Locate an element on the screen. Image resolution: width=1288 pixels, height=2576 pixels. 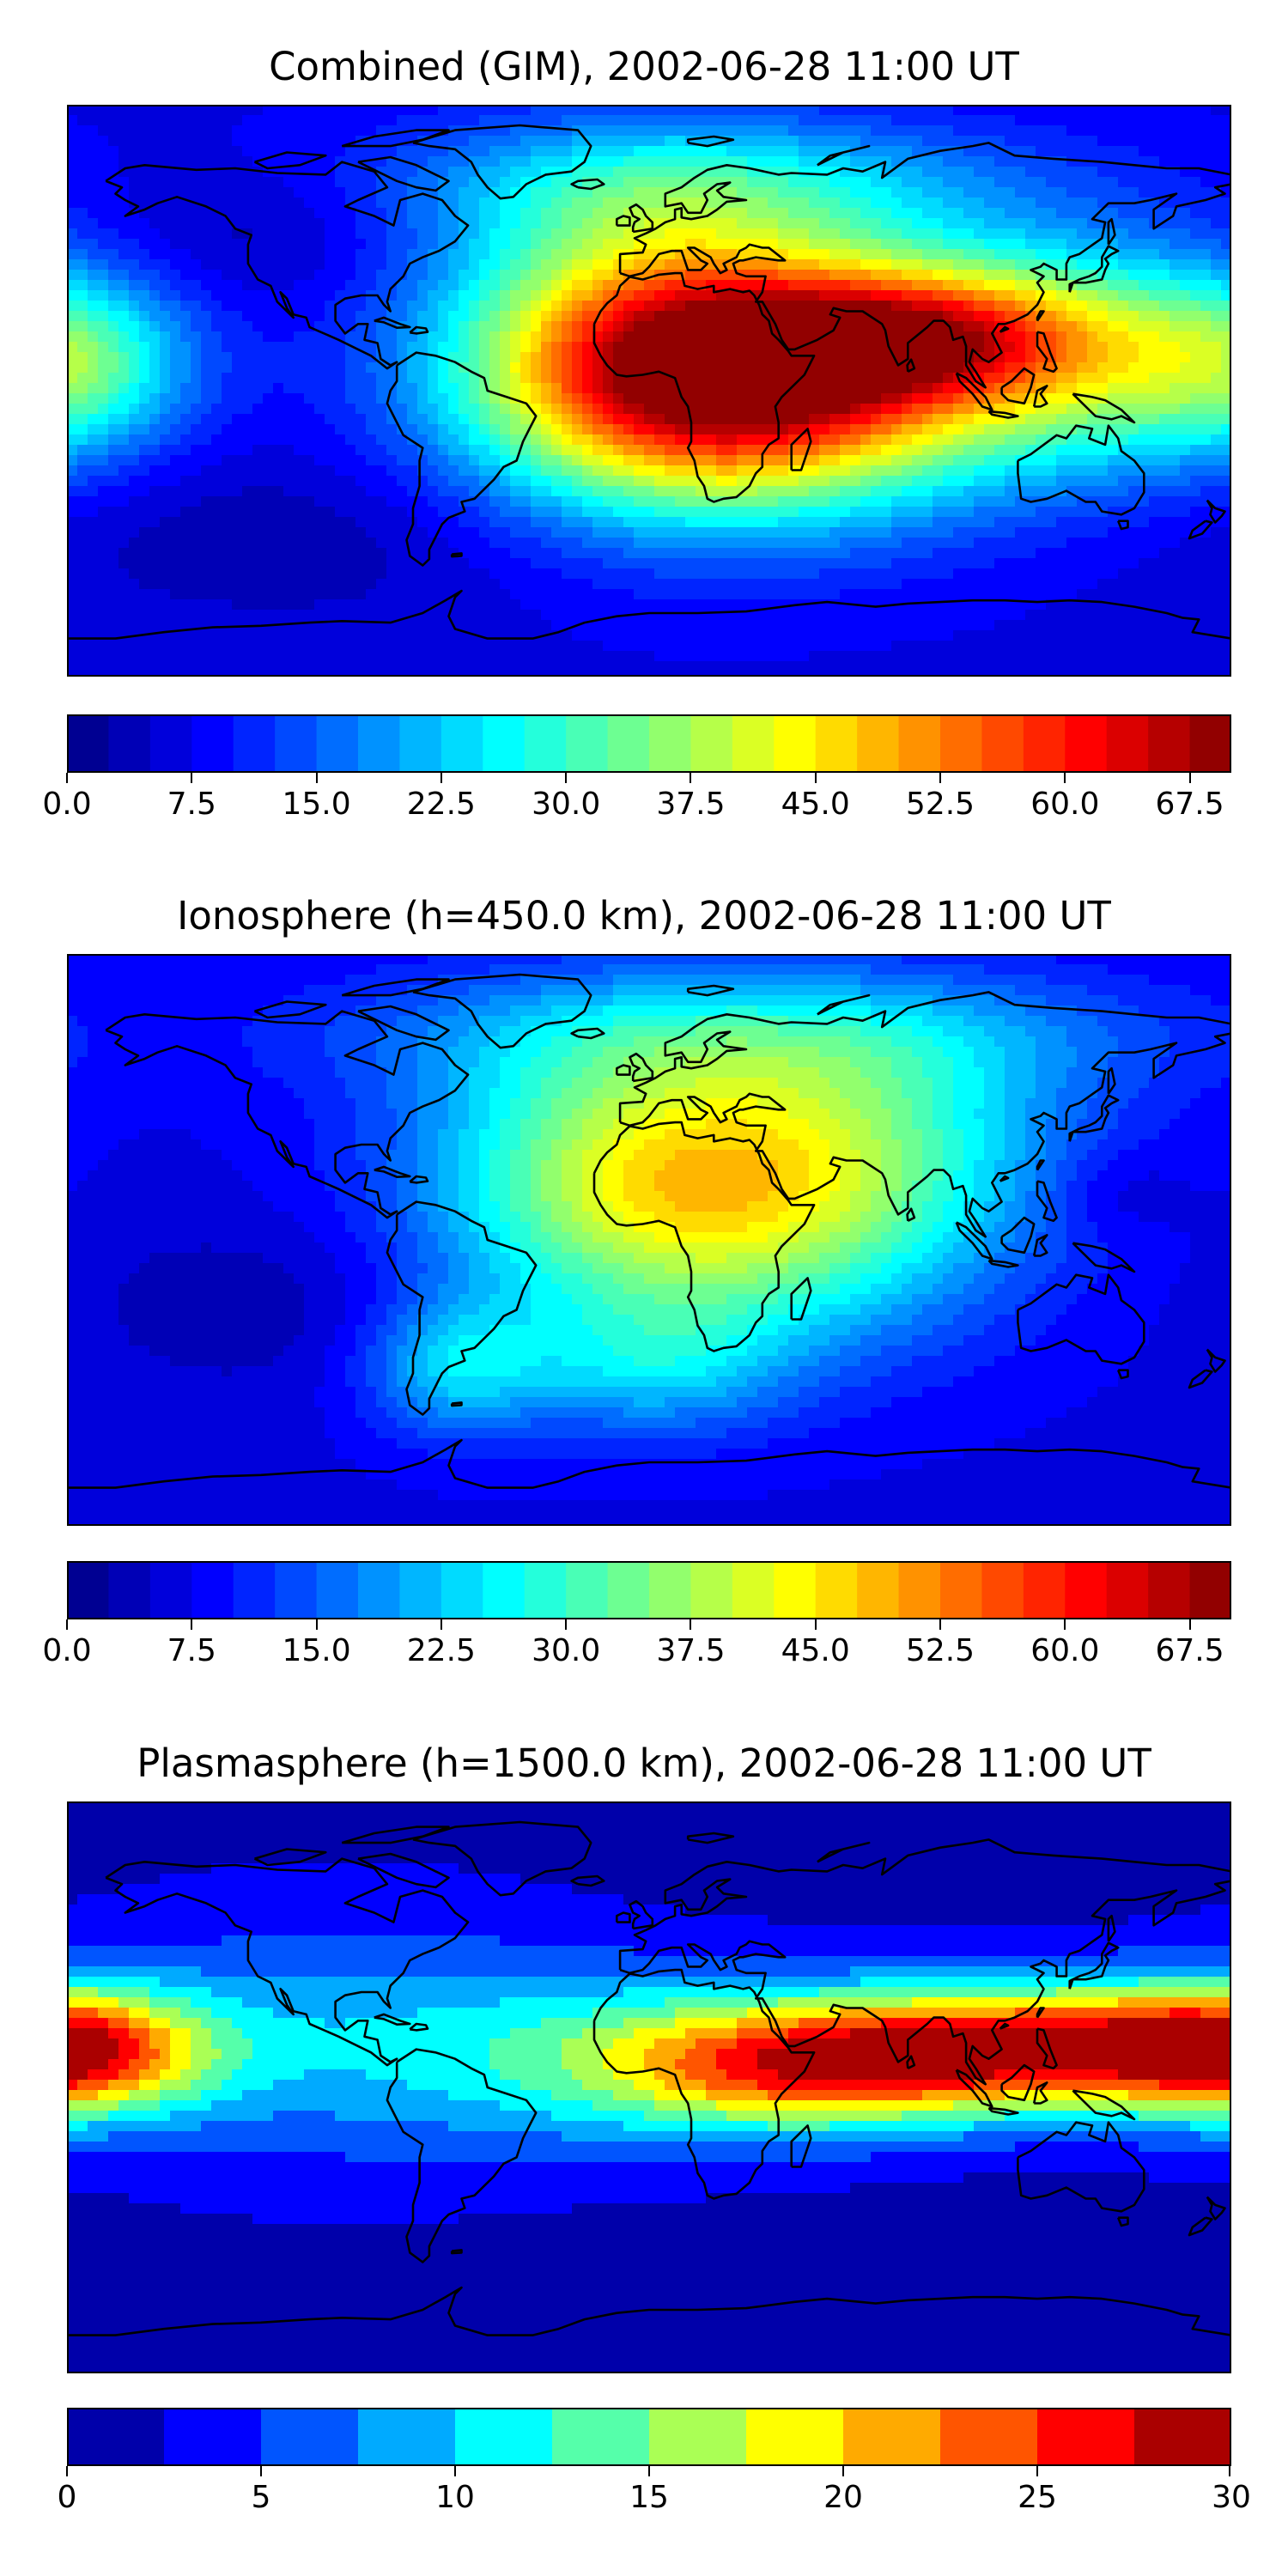
colorbar-tick-label: 15 is located at coordinates (649, 2497).